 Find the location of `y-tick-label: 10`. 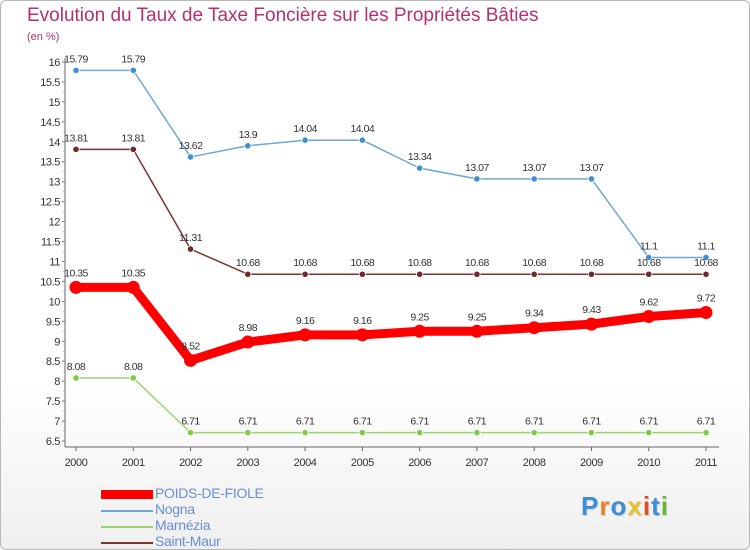

y-tick-label: 10 is located at coordinates (55, 302).